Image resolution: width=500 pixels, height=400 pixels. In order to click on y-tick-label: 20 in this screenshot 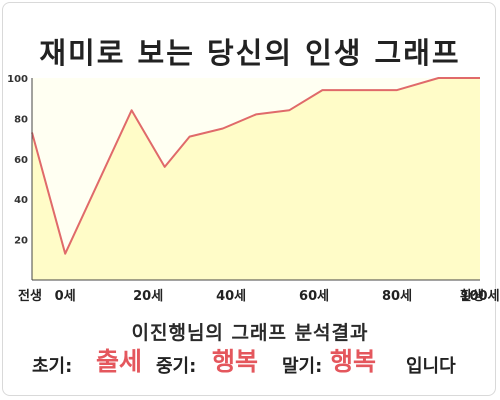, I will do `click(21, 241)`.